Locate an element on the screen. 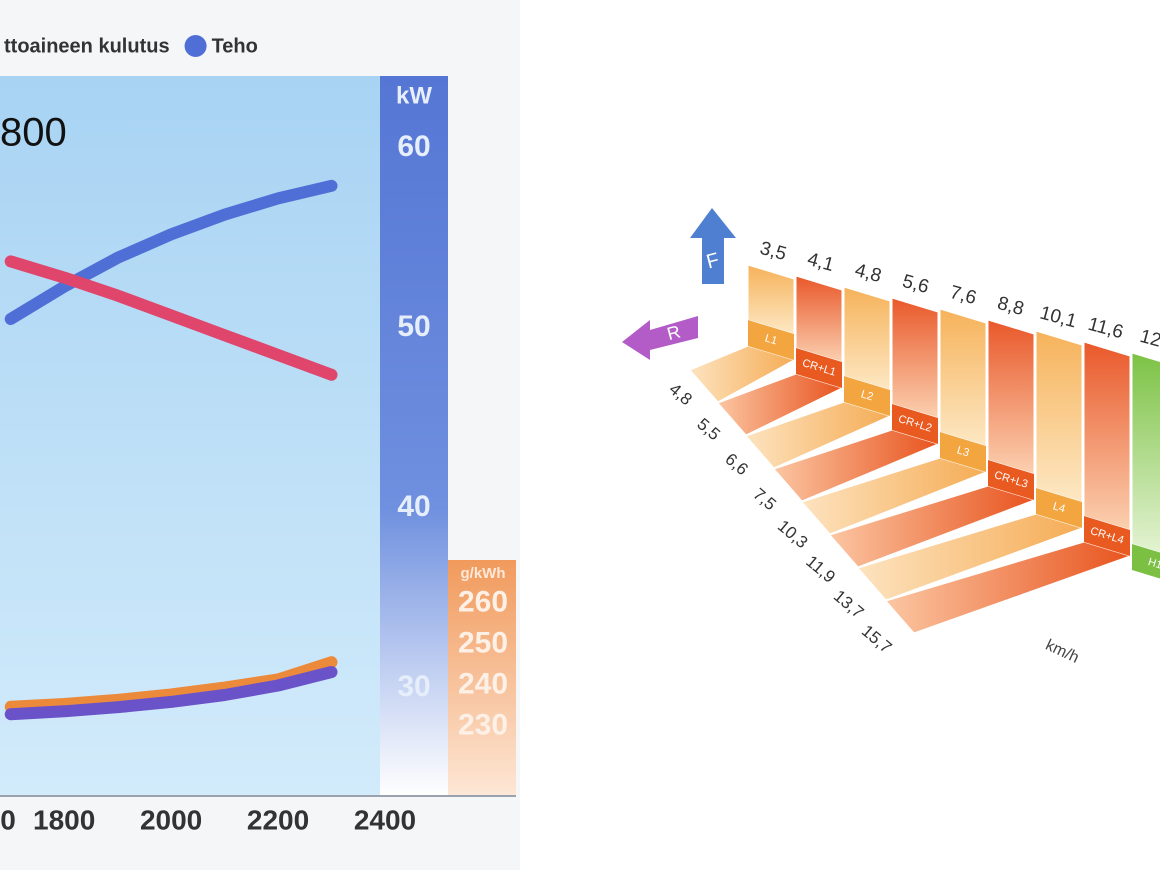 This screenshot has height=870, width=1160. speed-top: 5,6 is located at coordinates (915, 284).